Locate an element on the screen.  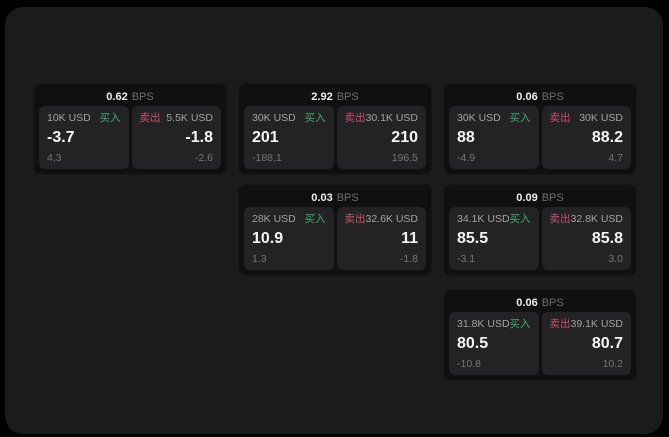
sell-change: 3.0 is located at coordinates (615, 259).